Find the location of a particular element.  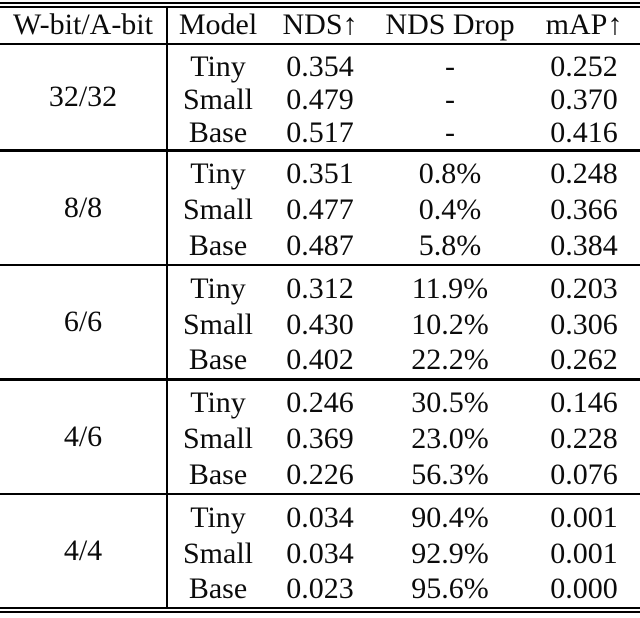

map-cell: 0.228 is located at coordinates (584, 438).